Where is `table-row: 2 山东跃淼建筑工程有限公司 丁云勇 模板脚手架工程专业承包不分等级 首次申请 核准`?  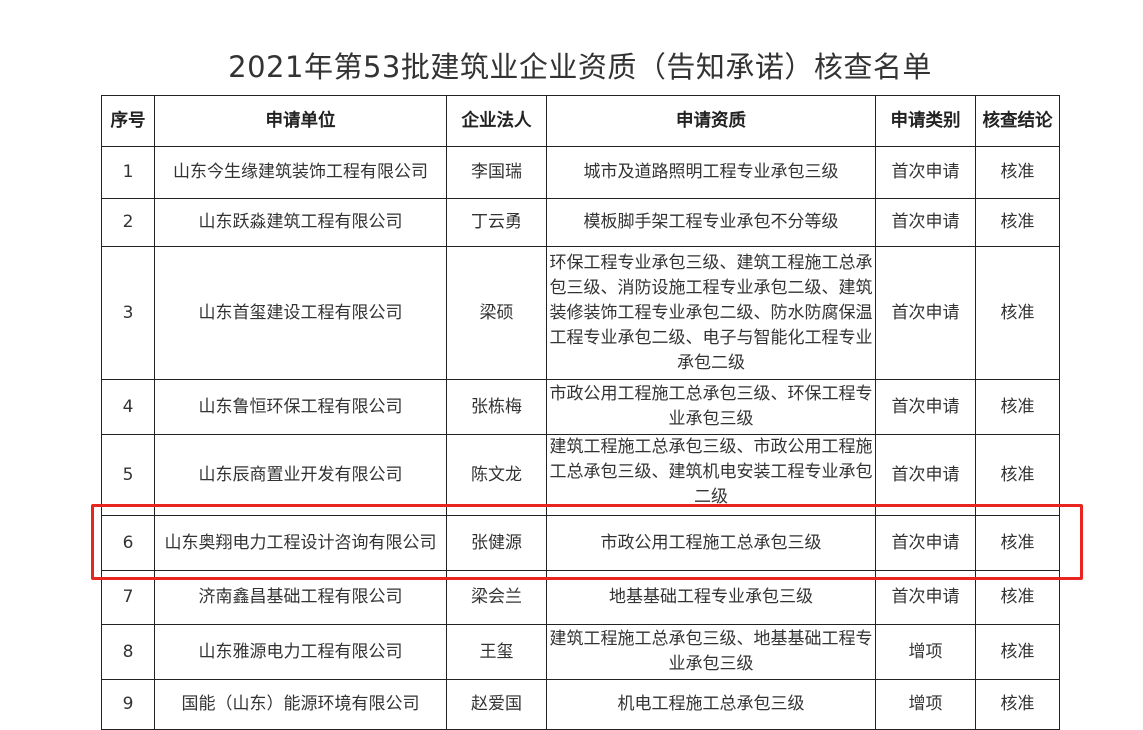 table-row: 2 山东跃淼建筑工程有限公司 丁云勇 模板脚手架工程专业承包不分等级 首次申请 核准 is located at coordinates (580, 222).